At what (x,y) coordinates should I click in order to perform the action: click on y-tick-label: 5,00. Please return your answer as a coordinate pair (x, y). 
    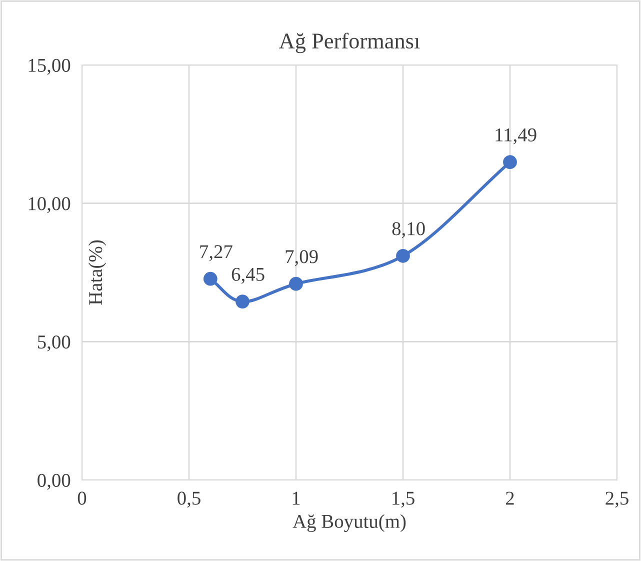
    Looking at the image, I should click on (54, 343).